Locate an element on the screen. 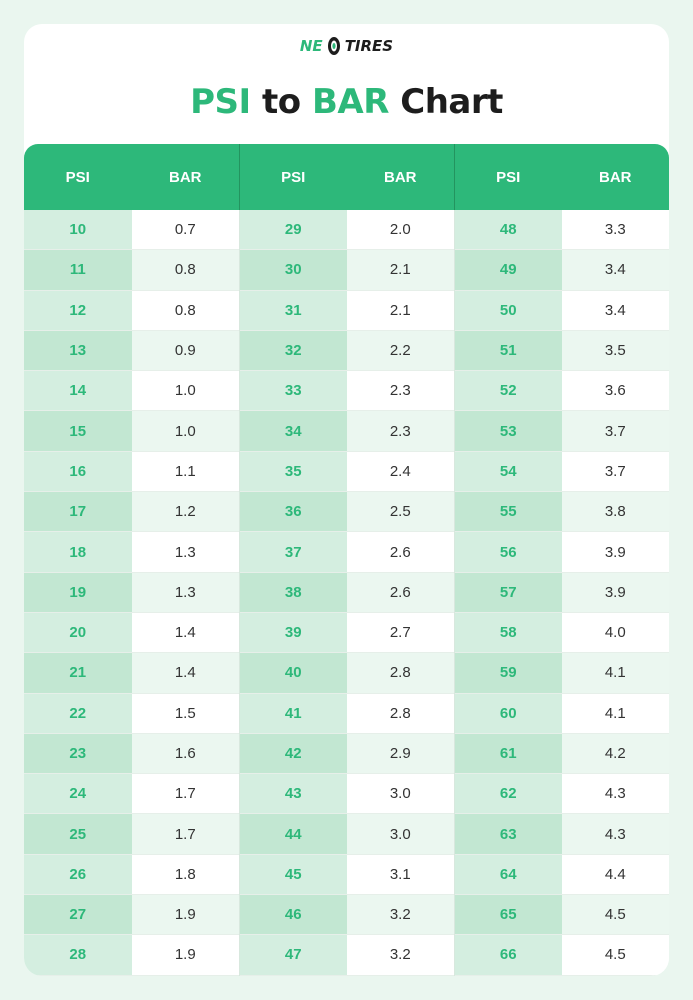 This screenshot has height=1000, width=693. bar-cell: 0.7 is located at coordinates (185, 230).